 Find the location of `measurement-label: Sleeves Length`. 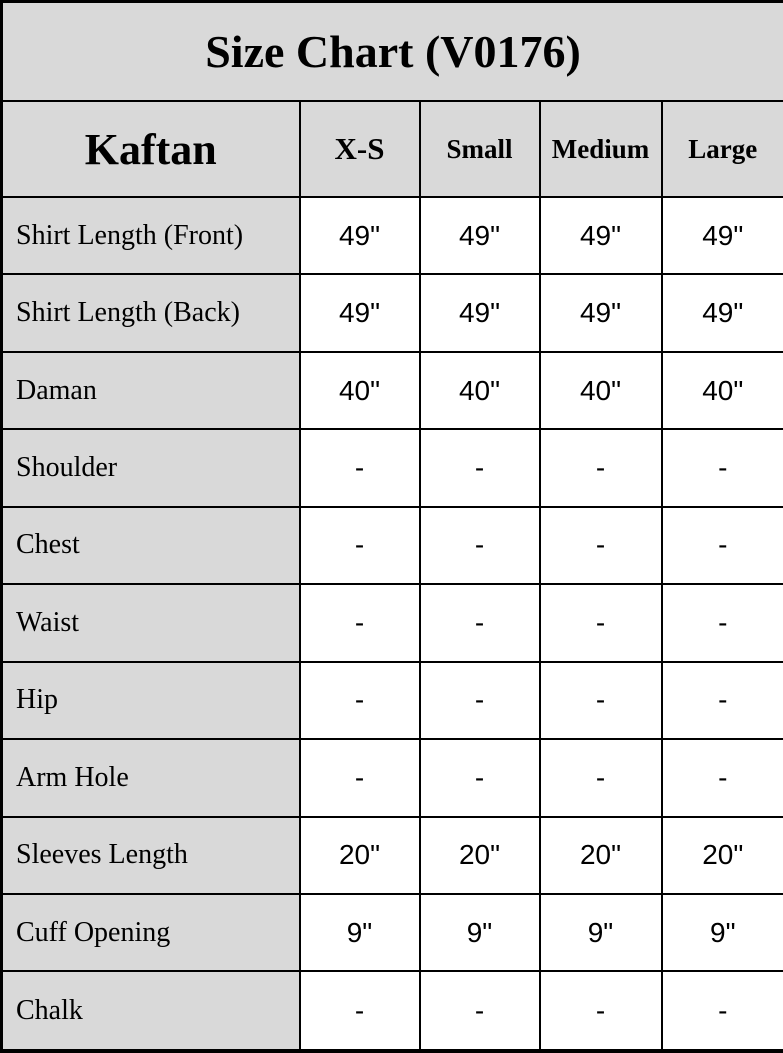

measurement-label: Sleeves Length is located at coordinates (150, 855).